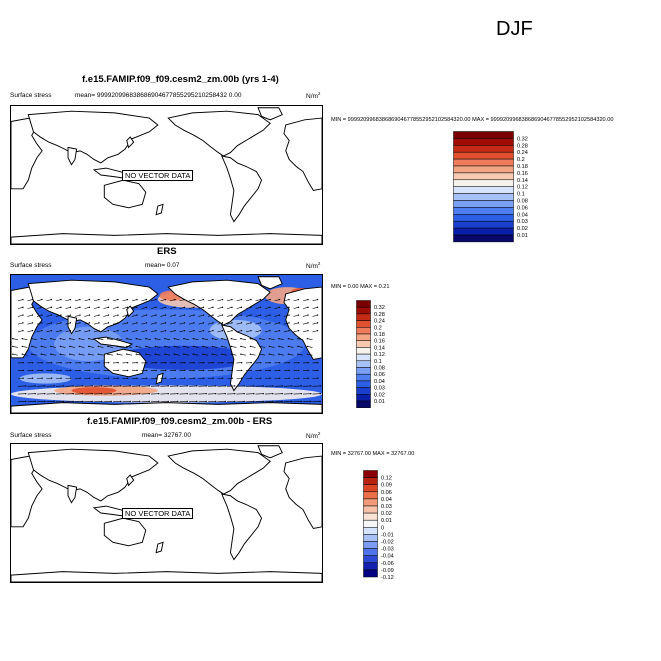 This screenshot has width=661, height=661. What do you see at coordinates (522, 146) in the screenshot?
I see `colorbar-tick-label: 0.28` at bounding box center [522, 146].